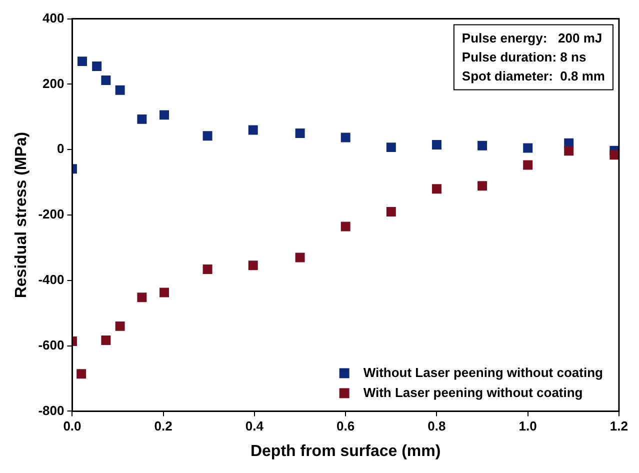 The width and height of the screenshot is (639, 473). Describe the element at coordinates (21, 215) in the screenshot. I see `y-axis-title: Residual stress (MPa)` at that location.